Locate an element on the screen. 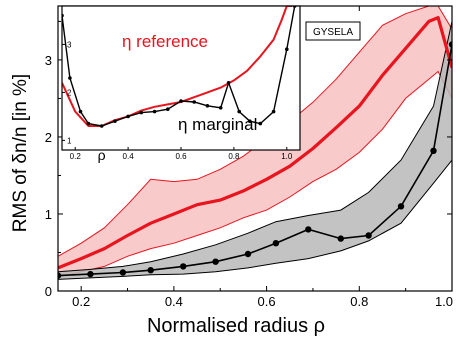 The image size is (460, 338). y-tick-label: 0 is located at coordinates (48, 291).